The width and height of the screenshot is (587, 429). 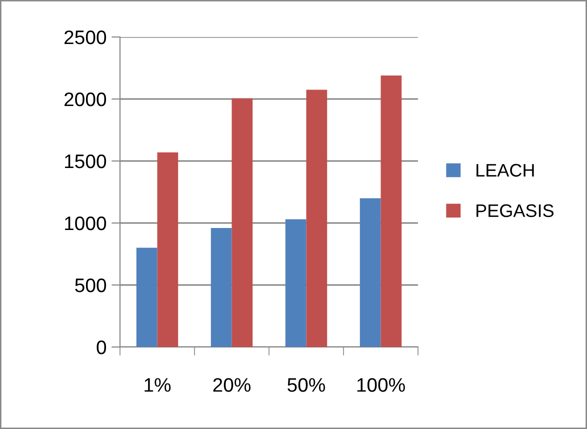 I want to click on x-tick-label: 100%, so click(x=381, y=385).